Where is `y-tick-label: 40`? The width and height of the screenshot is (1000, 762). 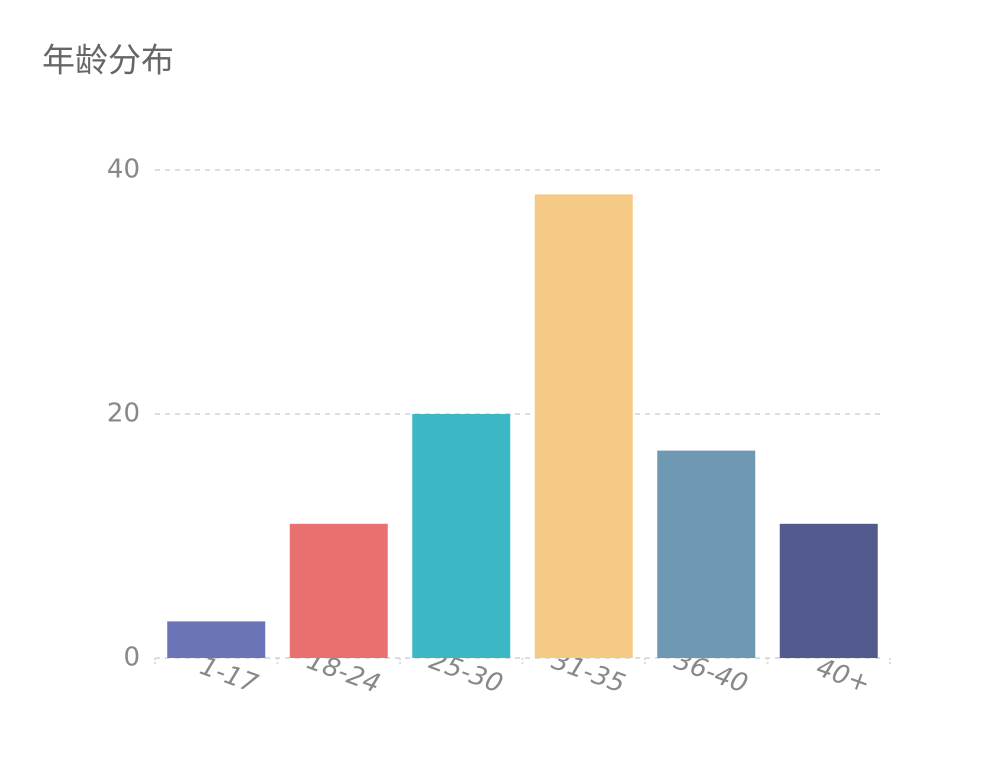
y-tick-label: 40 is located at coordinates (123, 170).